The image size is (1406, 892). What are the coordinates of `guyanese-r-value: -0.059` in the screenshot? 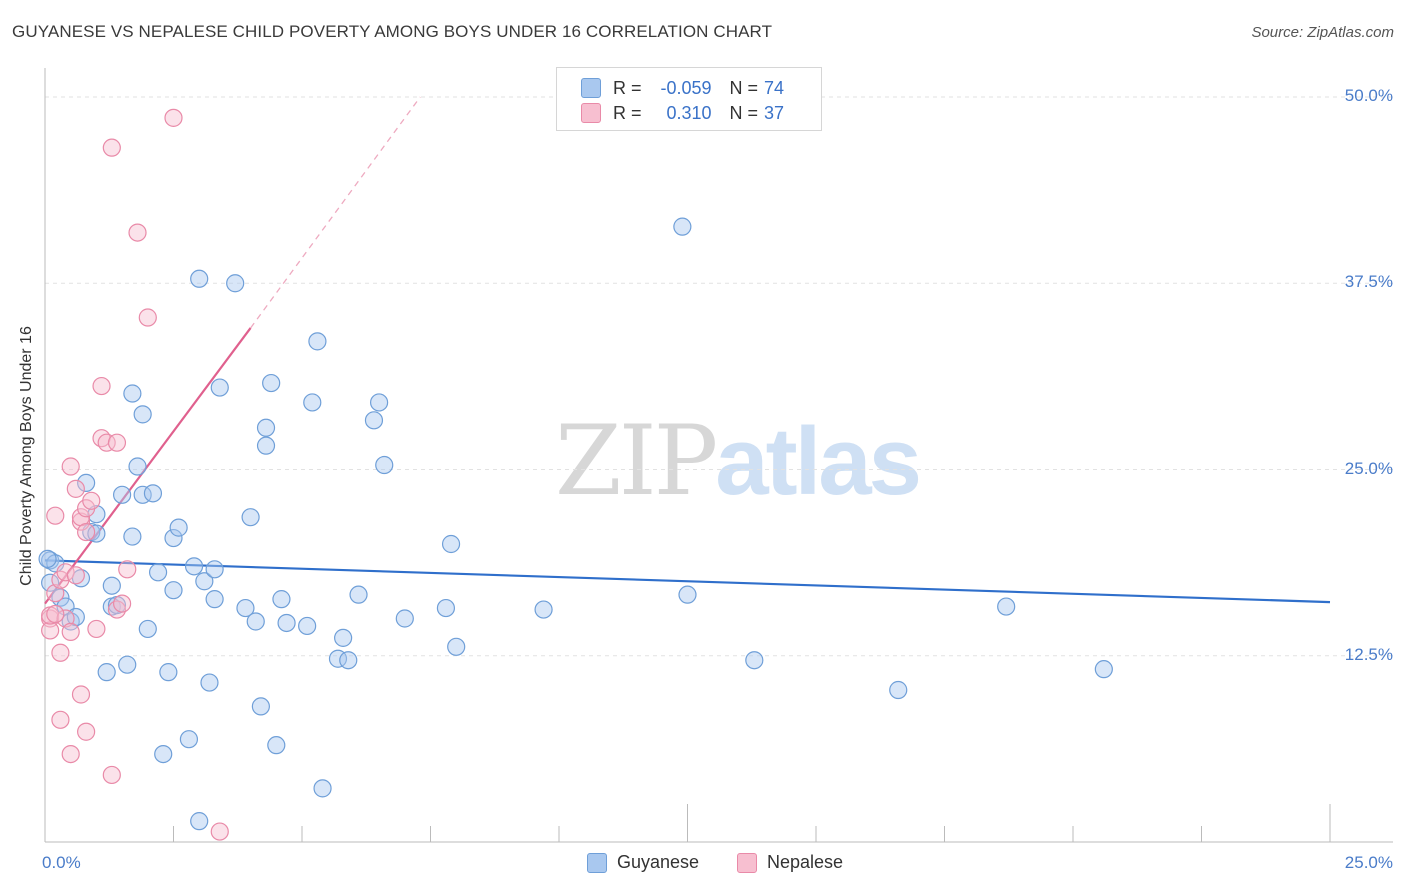 It's located at (686, 87).